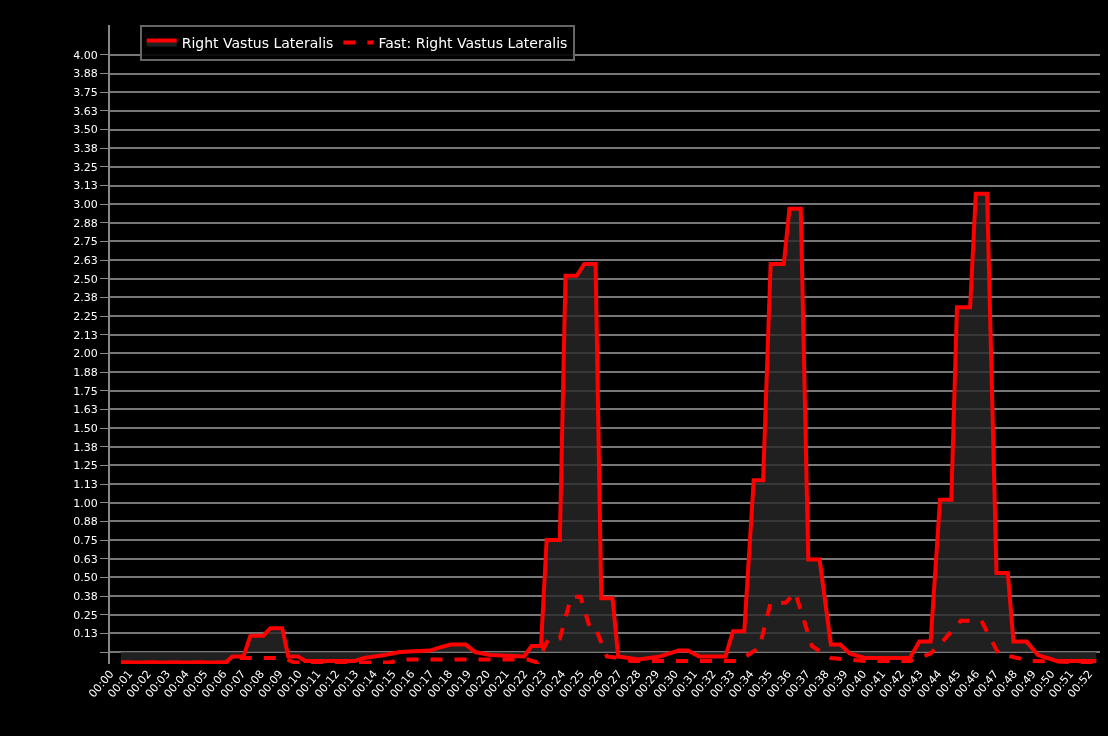  Describe the element at coordinates (85, 596) in the screenshot. I see `y-tick-label: 0.38` at that location.